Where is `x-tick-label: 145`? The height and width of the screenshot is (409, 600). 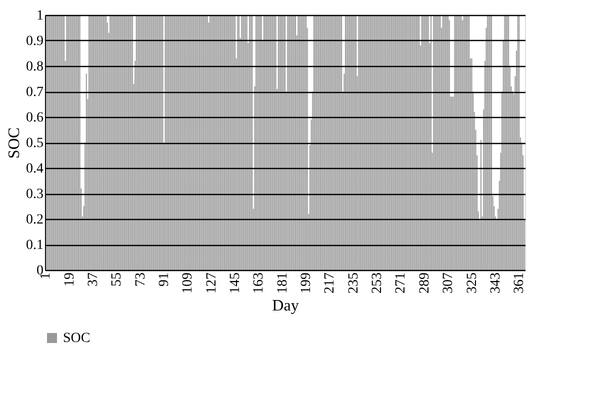
x-tick-label: 145 is located at coordinates (236, 283).